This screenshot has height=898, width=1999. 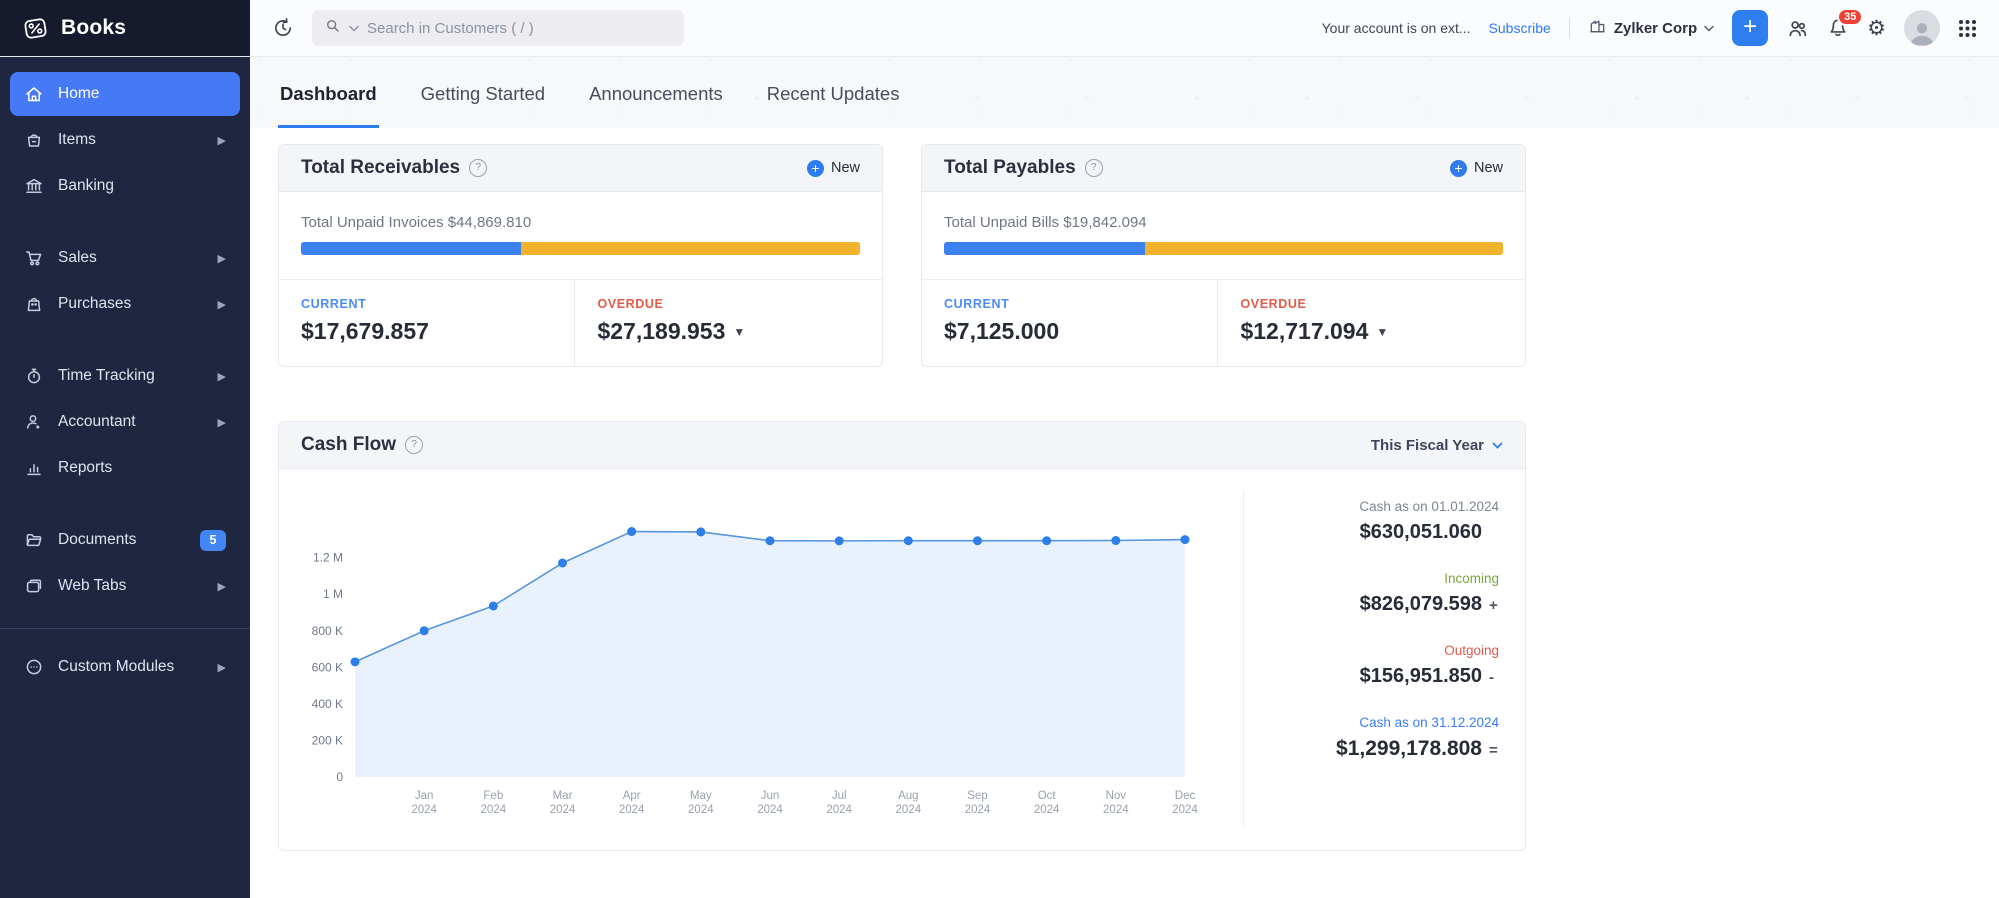 I want to click on sidebar-item-documents: Documents 5, so click(x=125, y=540).